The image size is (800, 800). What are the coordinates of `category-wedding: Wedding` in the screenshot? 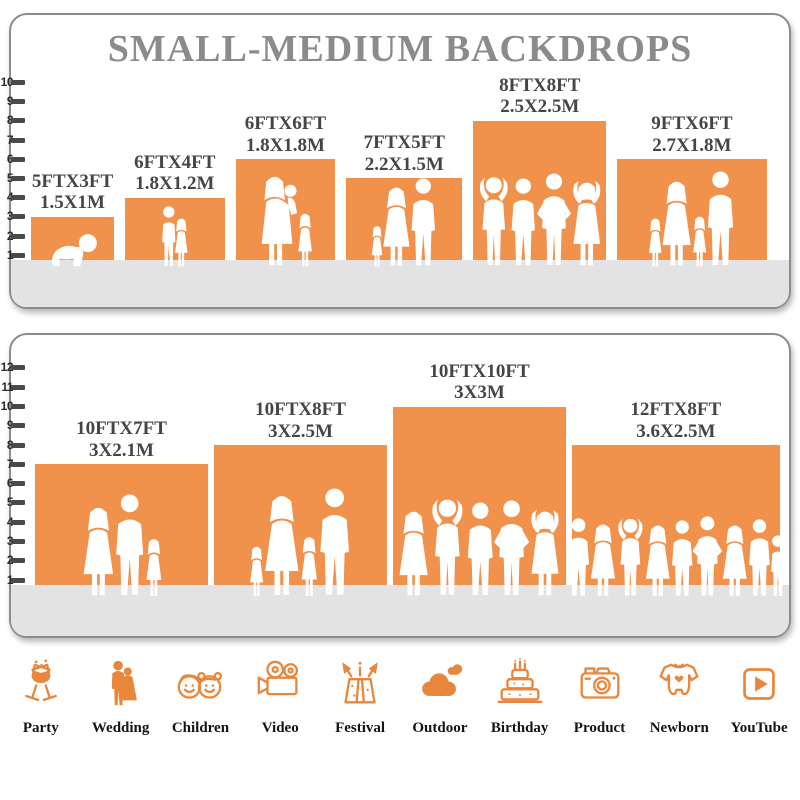 It's located at (121, 697).